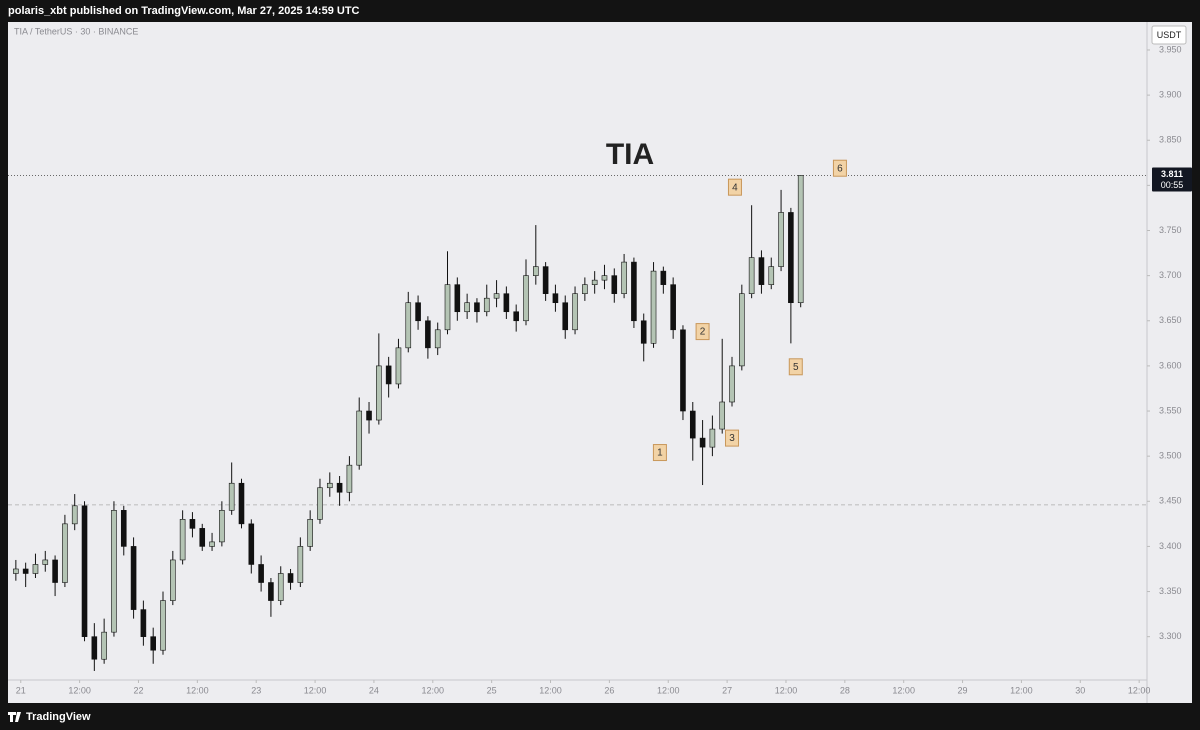 The height and width of the screenshot is (730, 1200). Describe the element at coordinates (609, 690) in the screenshot. I see `x-tick-label: 26` at that location.